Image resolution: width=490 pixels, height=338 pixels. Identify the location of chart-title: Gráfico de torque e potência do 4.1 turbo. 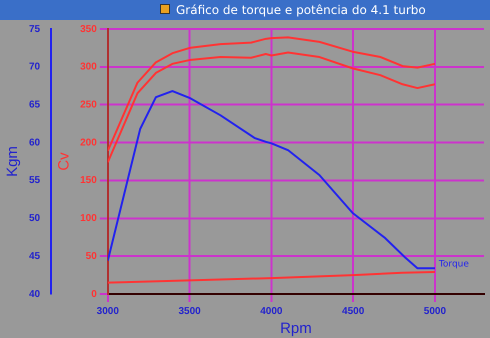
(301, 10).